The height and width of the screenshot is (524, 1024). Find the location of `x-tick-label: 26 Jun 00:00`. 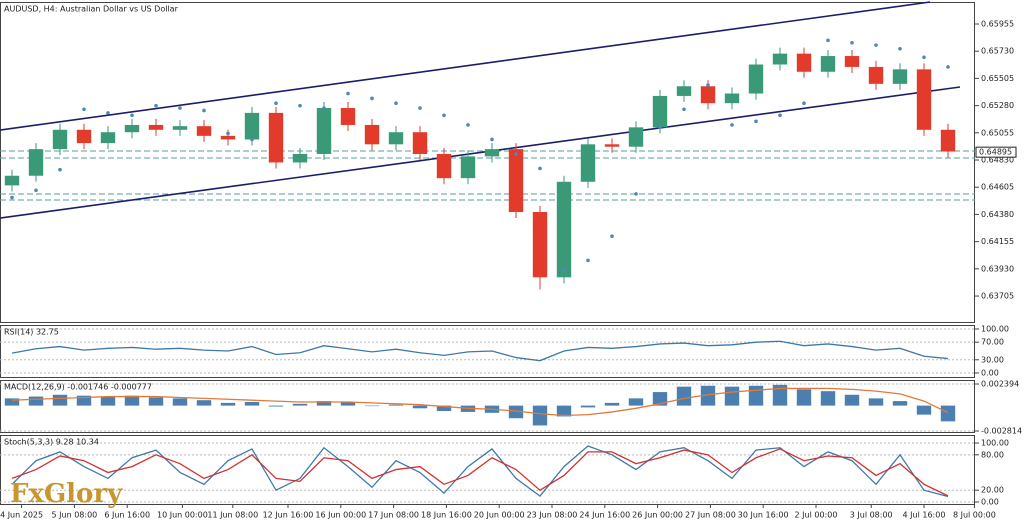

x-tick-label: 26 Jun 00:00 is located at coordinates (657, 515).